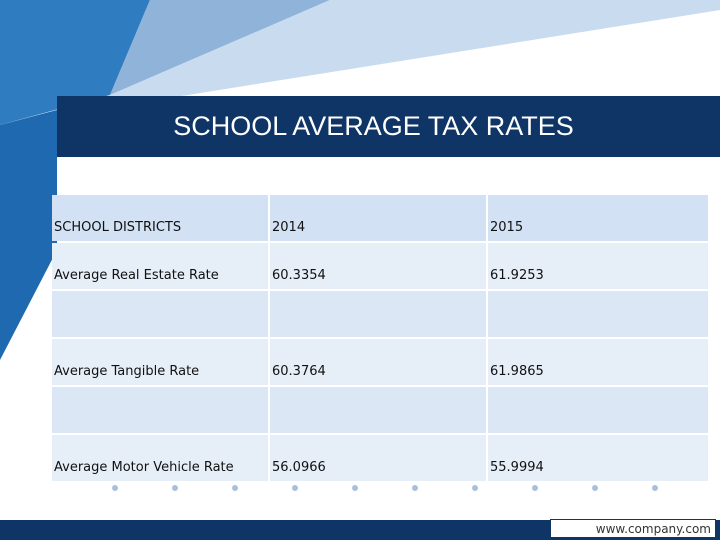 The width and height of the screenshot is (720, 540). I want to click on table-cell: 60.3354, so click(378, 266).